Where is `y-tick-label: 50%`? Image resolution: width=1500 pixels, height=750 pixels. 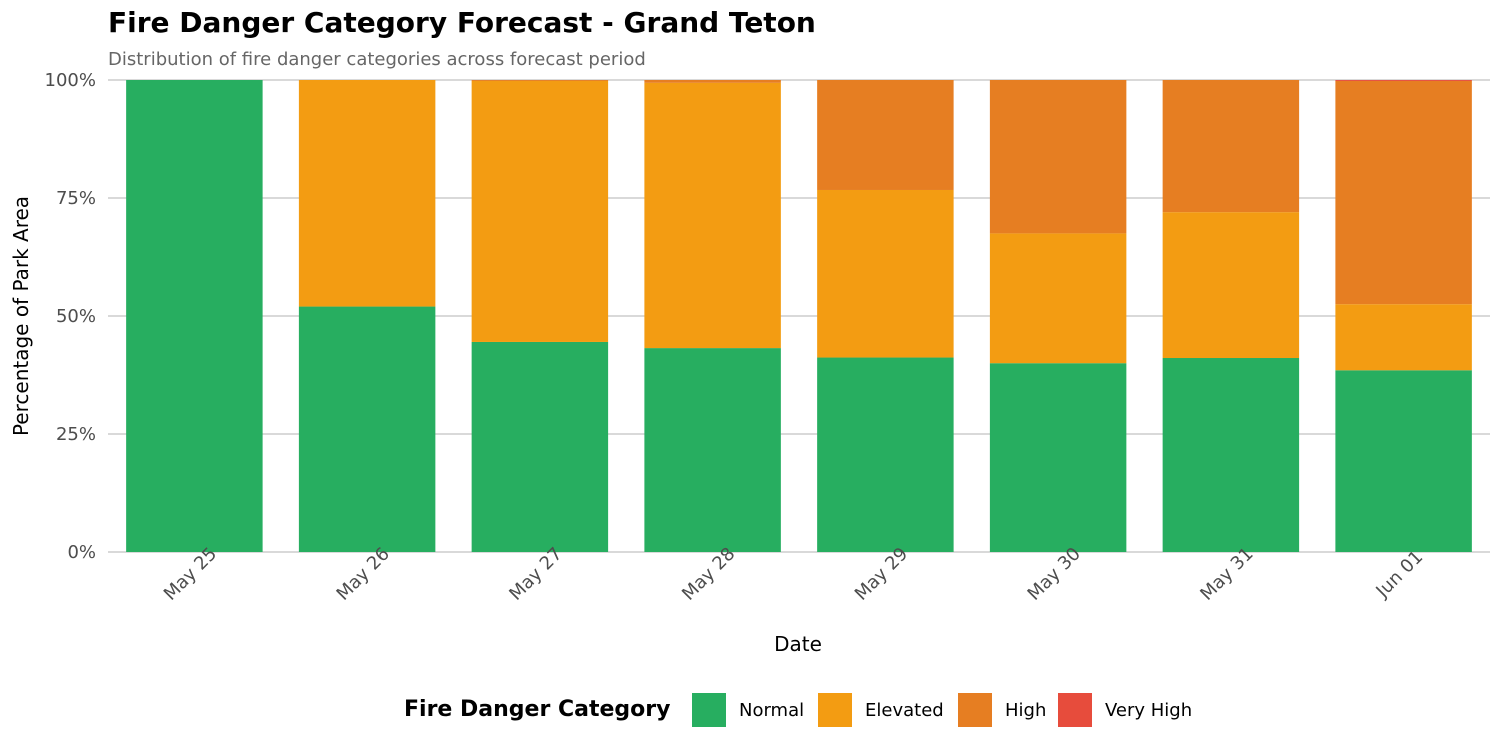
y-tick-label: 50% is located at coordinates (76, 316).